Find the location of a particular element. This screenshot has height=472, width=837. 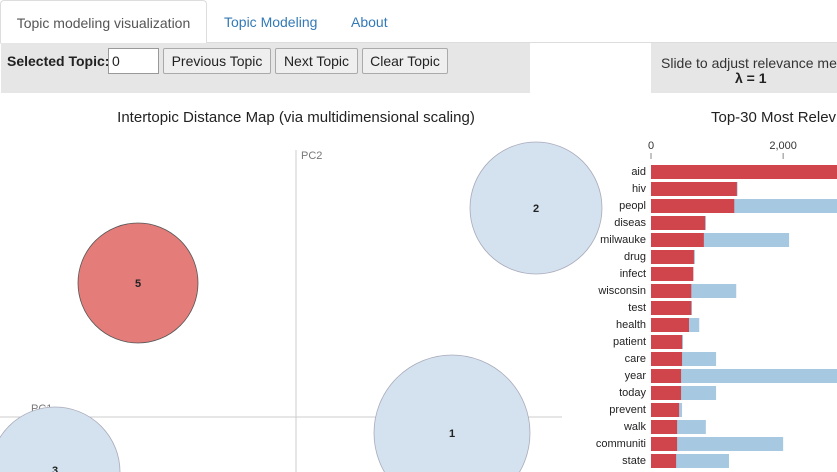

term-label: test is located at coordinates (637, 308).